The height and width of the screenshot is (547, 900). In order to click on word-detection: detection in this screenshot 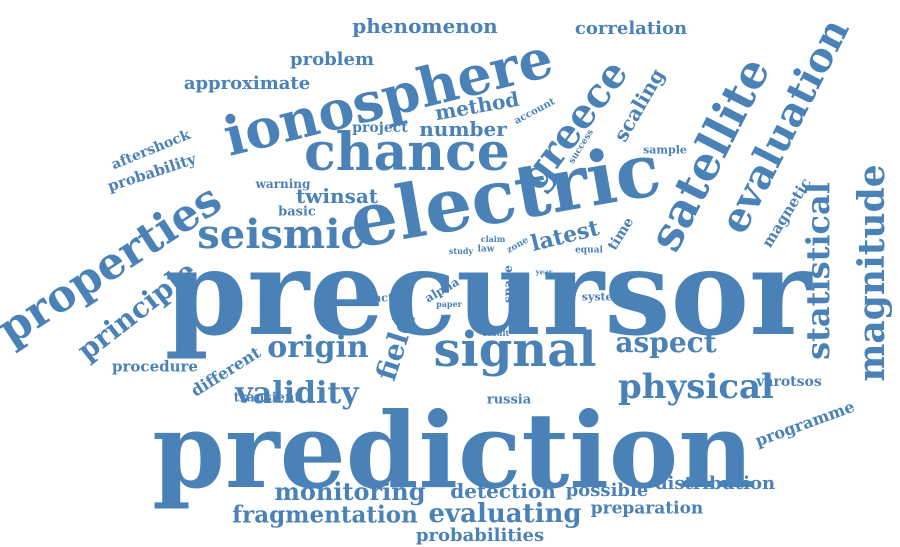, I will do `click(503, 491)`.